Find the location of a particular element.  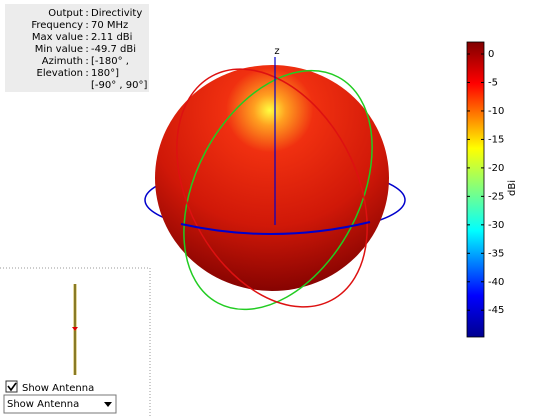

checkbox is located at coordinates (11, 386).